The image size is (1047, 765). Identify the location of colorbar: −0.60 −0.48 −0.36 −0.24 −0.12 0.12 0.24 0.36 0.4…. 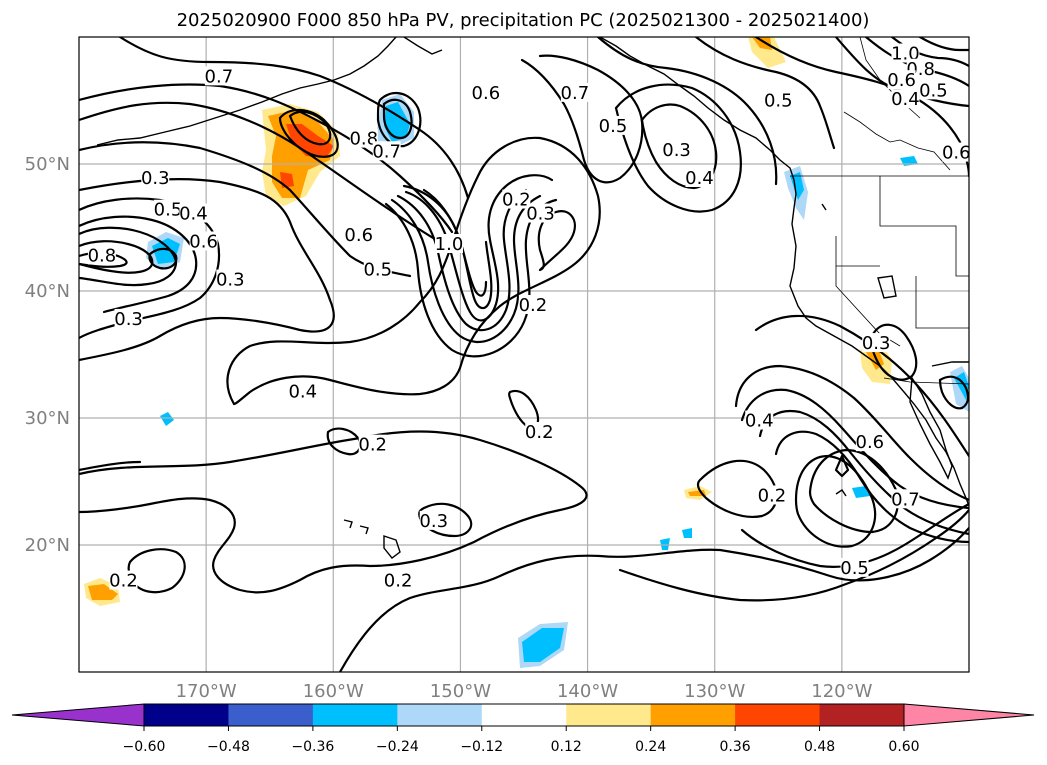
(523, 729).